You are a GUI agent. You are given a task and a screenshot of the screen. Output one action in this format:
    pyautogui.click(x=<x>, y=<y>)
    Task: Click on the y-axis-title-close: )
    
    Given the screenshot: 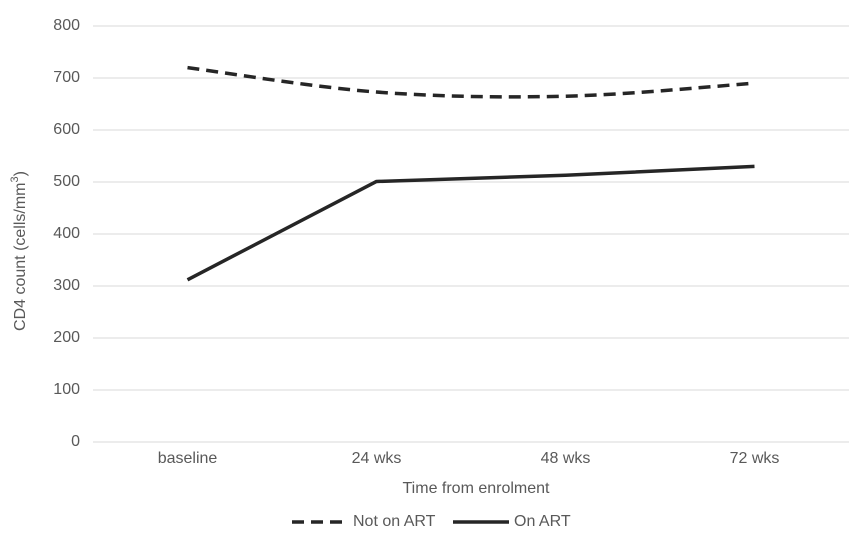 What is the action you would take?
    pyautogui.click(x=20, y=173)
    